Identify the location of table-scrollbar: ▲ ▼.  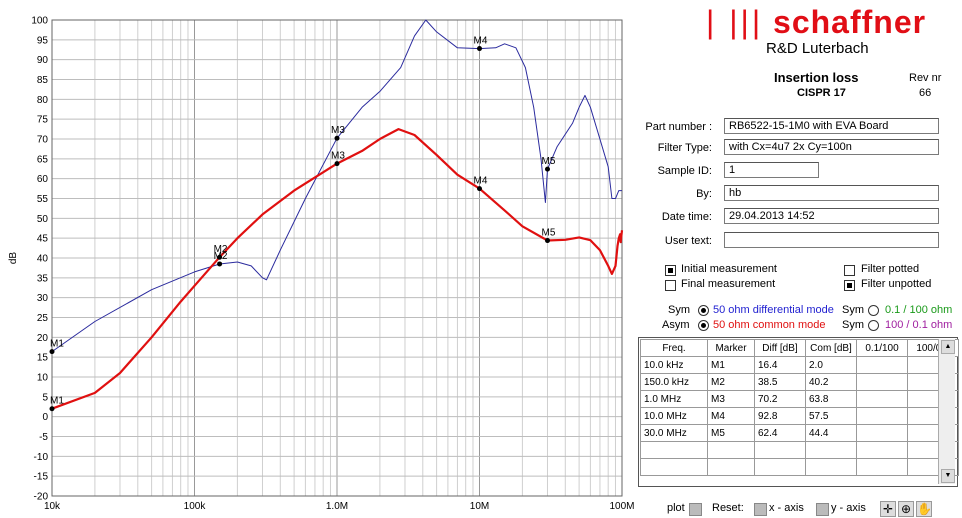
(946, 411).